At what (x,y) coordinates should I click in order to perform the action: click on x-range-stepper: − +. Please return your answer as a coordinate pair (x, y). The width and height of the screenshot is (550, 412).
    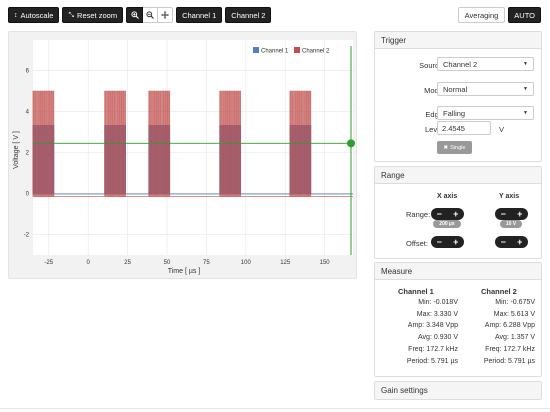
    Looking at the image, I should click on (447, 214).